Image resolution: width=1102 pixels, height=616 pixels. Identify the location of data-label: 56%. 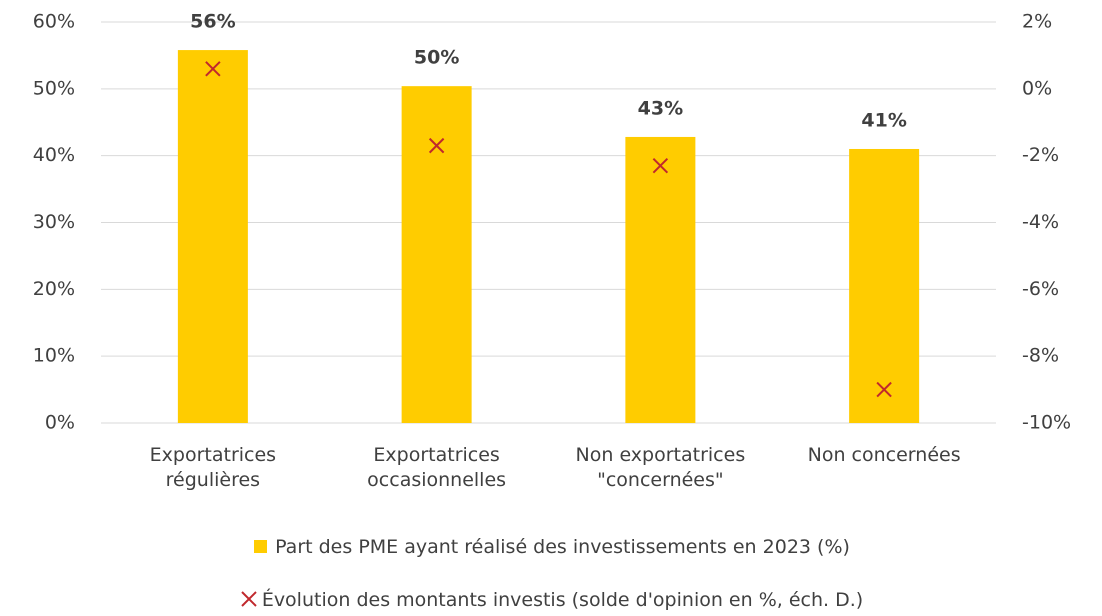
(212, 22).